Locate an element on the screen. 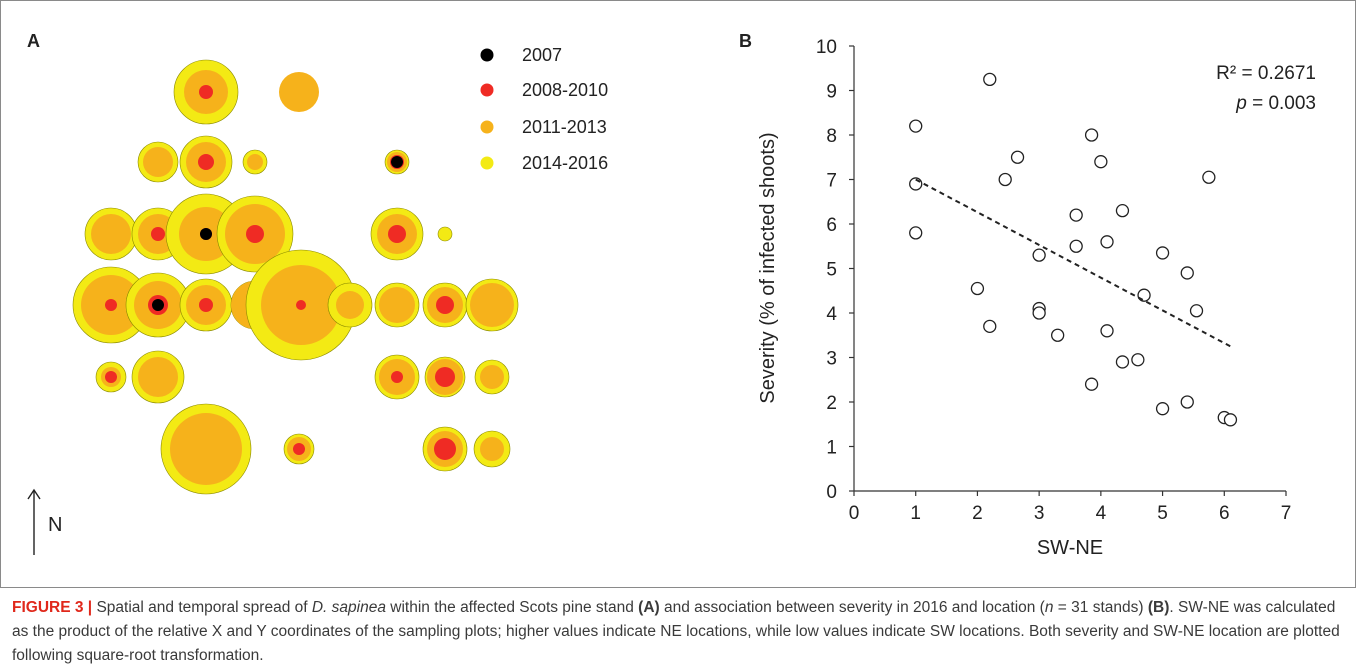 The image size is (1356, 668). north-arrow-head is located at coordinates (34, 494).